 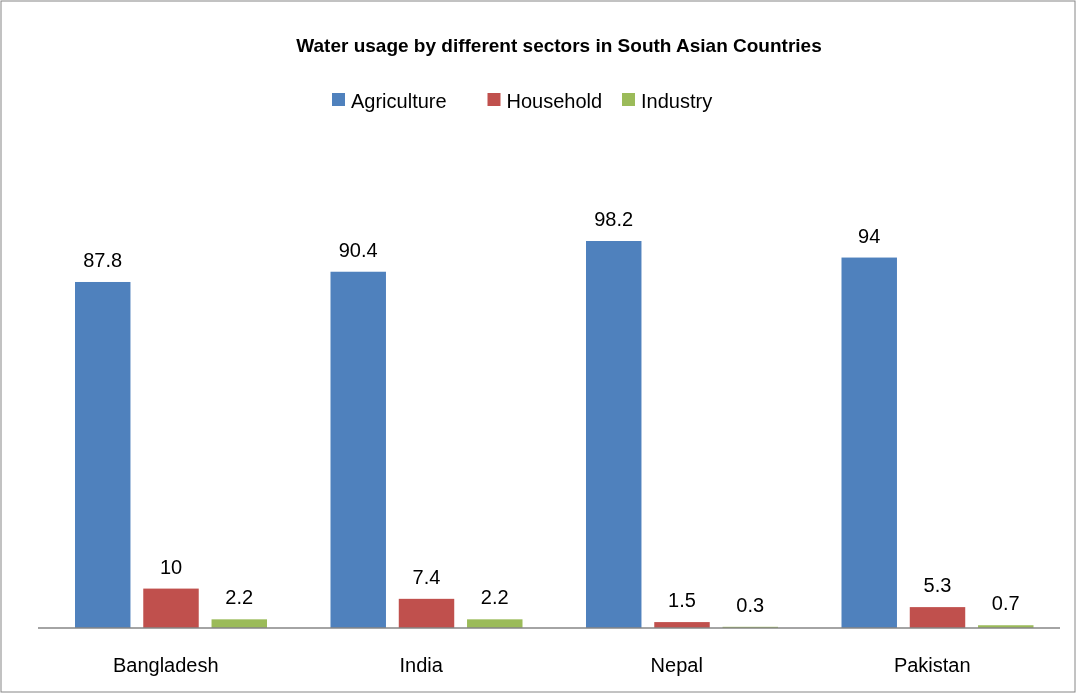 What do you see at coordinates (937, 585) in the screenshot?
I see `data-label: 5.3` at bounding box center [937, 585].